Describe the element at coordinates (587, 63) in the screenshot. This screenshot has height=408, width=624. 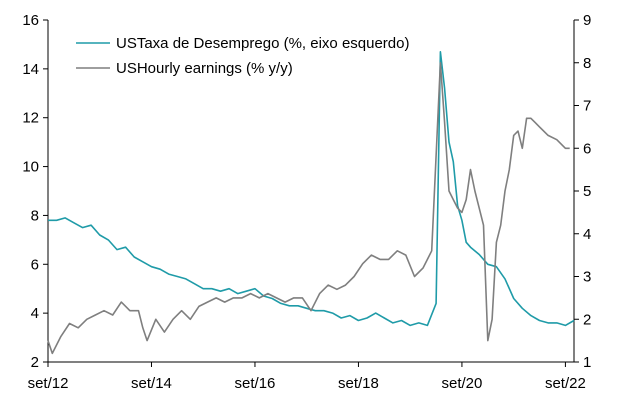
I see `y-right-tick-label: 8` at that location.